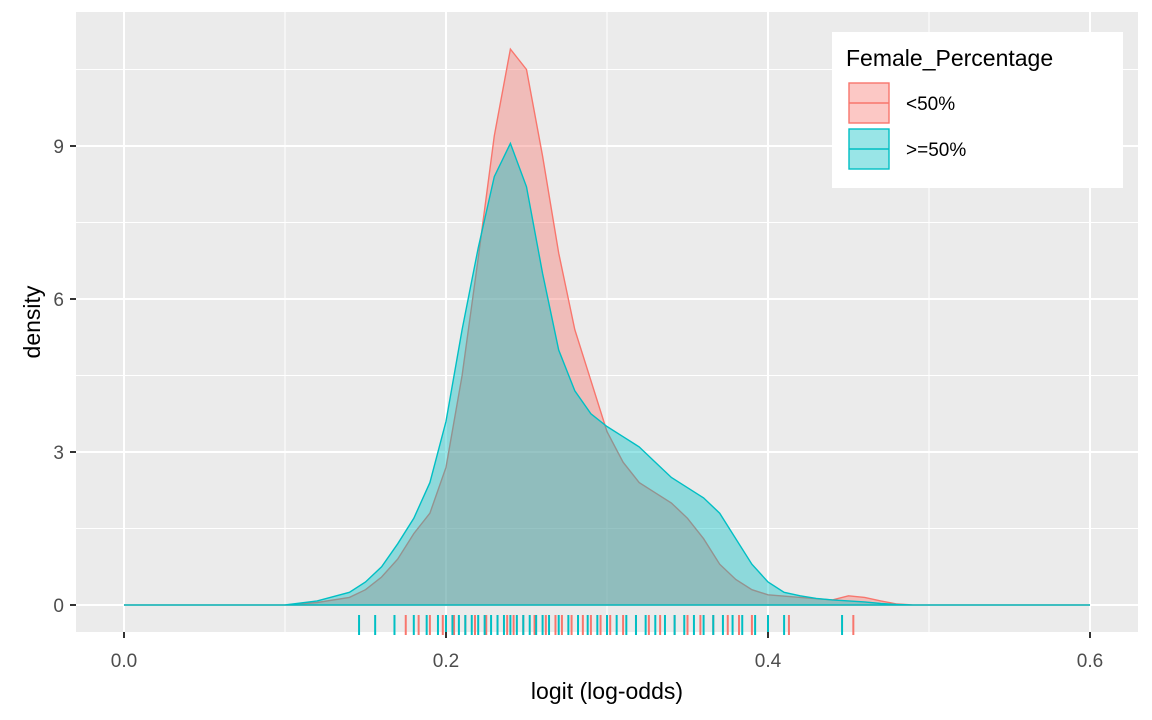  I want to click on x-axis: 0.0 0.2 0.4 0.6, so click(607, 652).